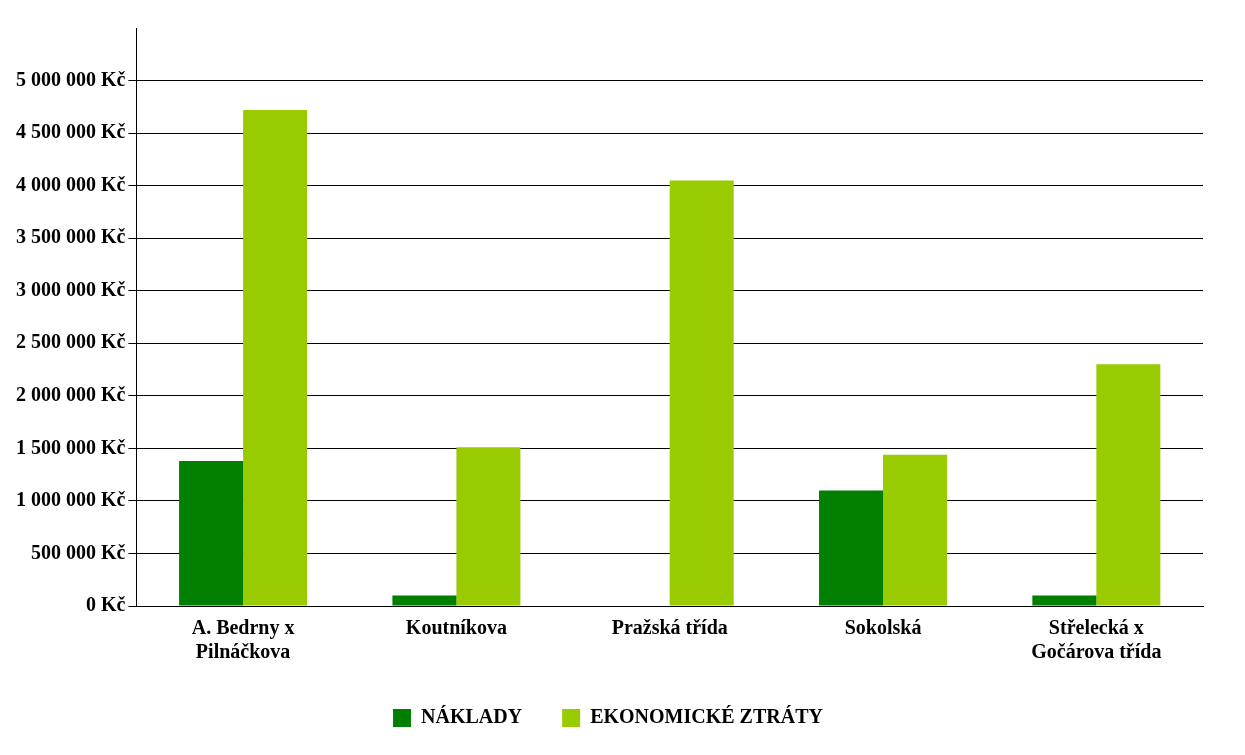  I want to click on x-tick-label: Střelecká x Gočárova třída, so click(1096, 639).